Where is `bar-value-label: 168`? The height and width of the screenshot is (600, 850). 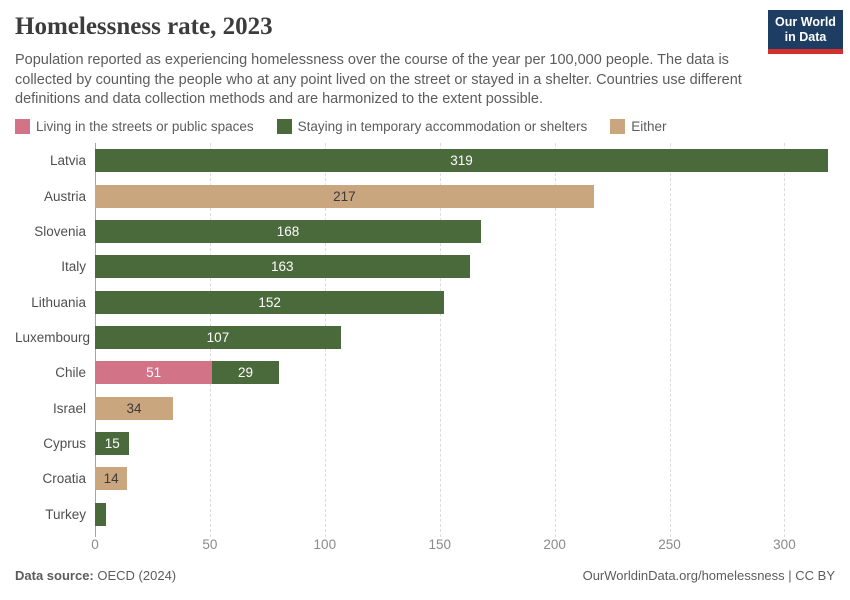 bar-value-label: 168 is located at coordinates (288, 231).